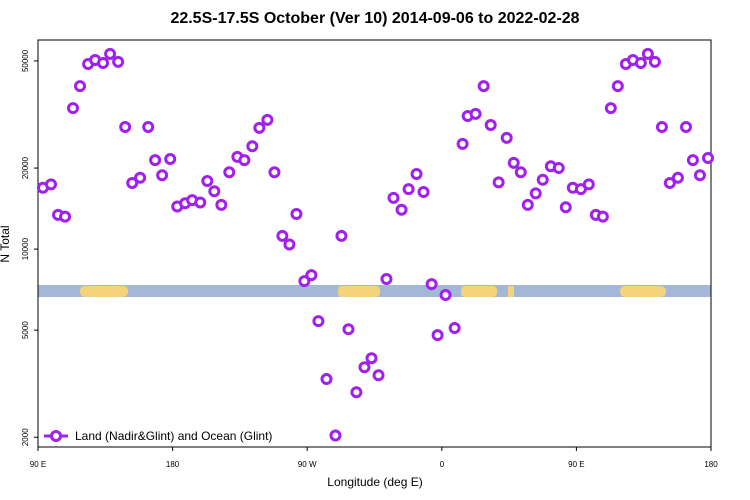 The width and height of the screenshot is (750, 500). Describe the element at coordinates (25, 248) in the screenshot. I see `y-tick-label: 10000` at that location.